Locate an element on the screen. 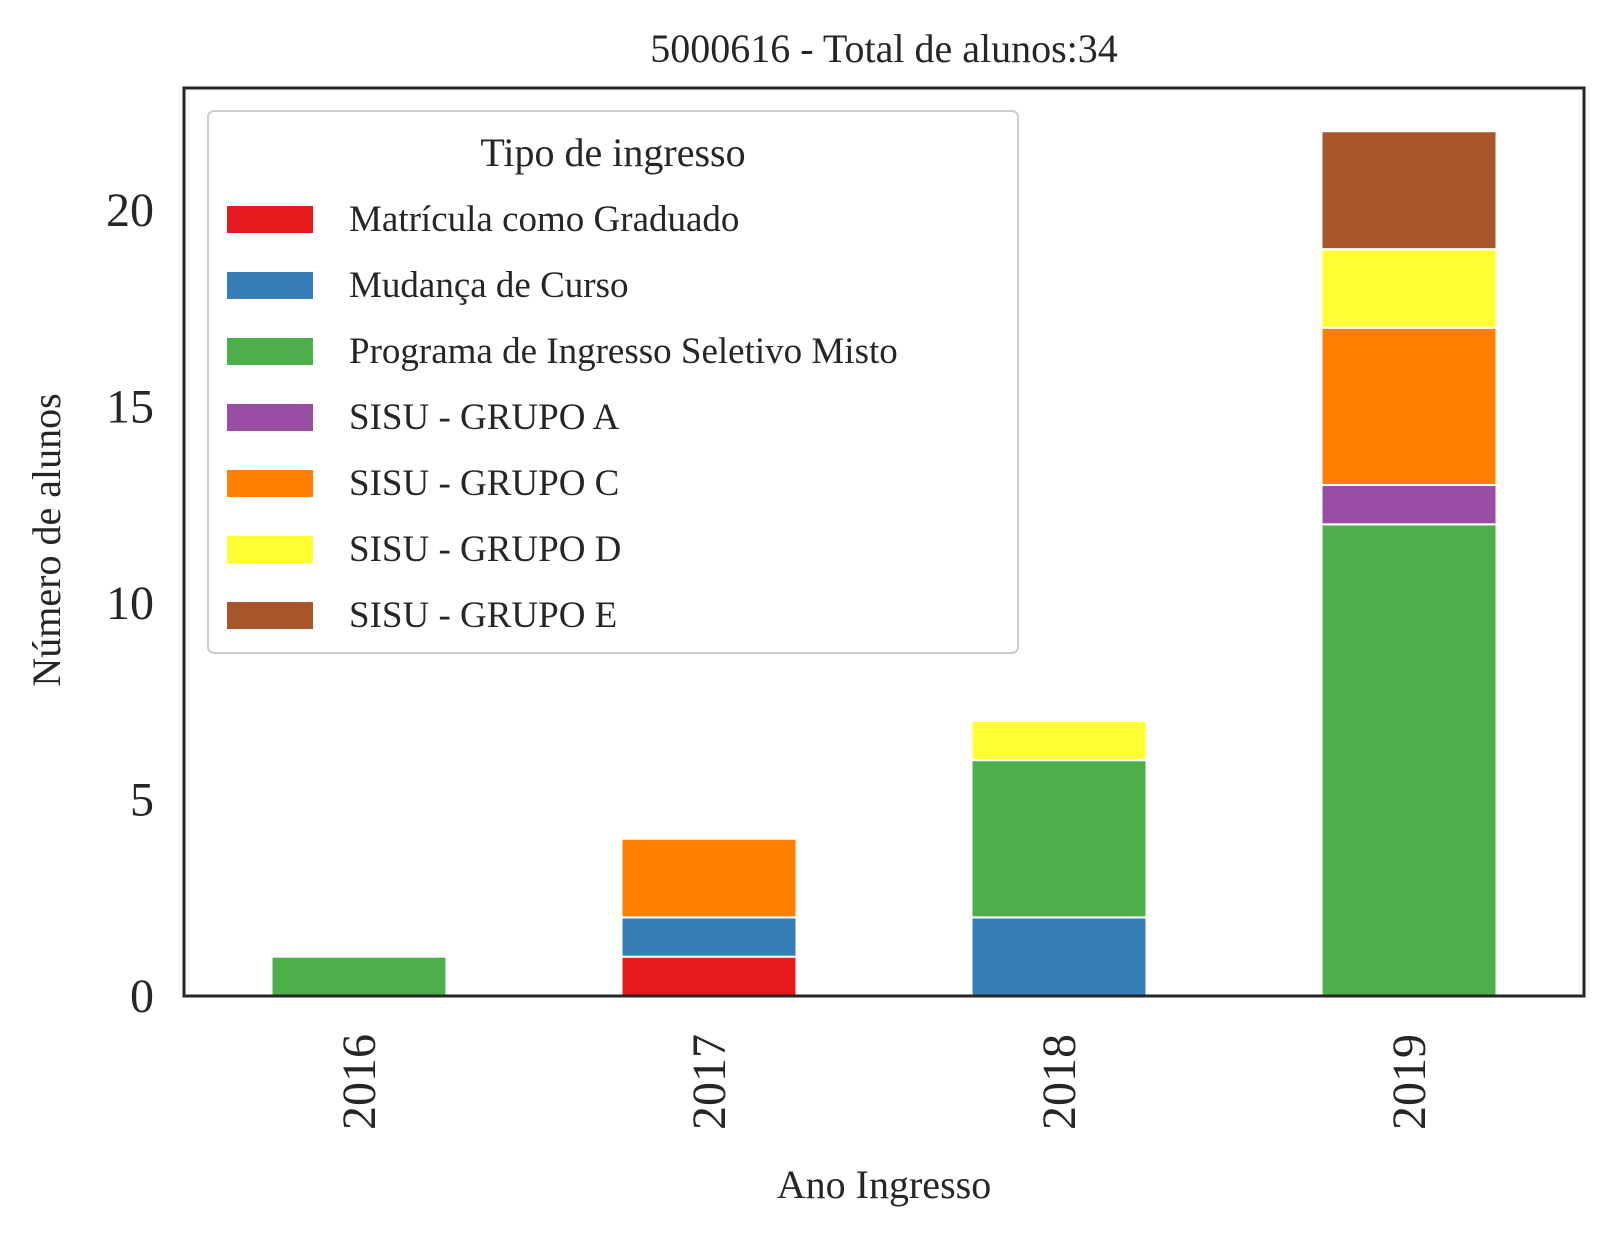  x-tick-label: 2018 is located at coordinates (1059, 1082).